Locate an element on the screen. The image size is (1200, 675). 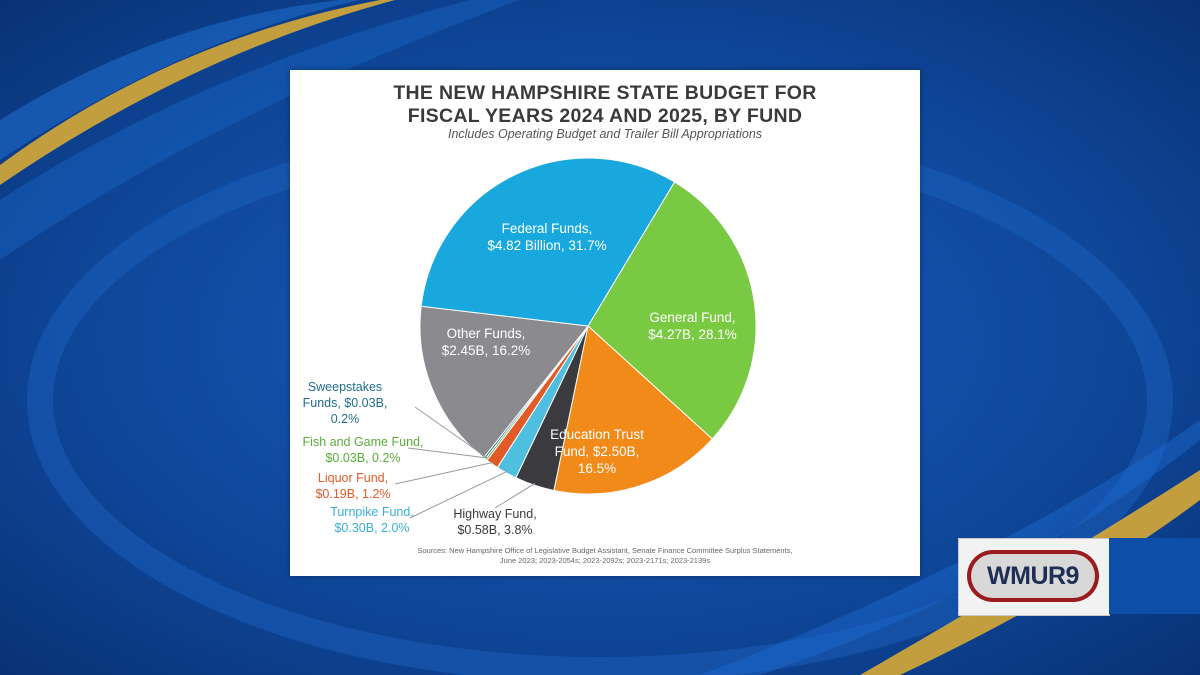
label-federal-line-1: Federal Funds, is located at coordinates (547, 228).